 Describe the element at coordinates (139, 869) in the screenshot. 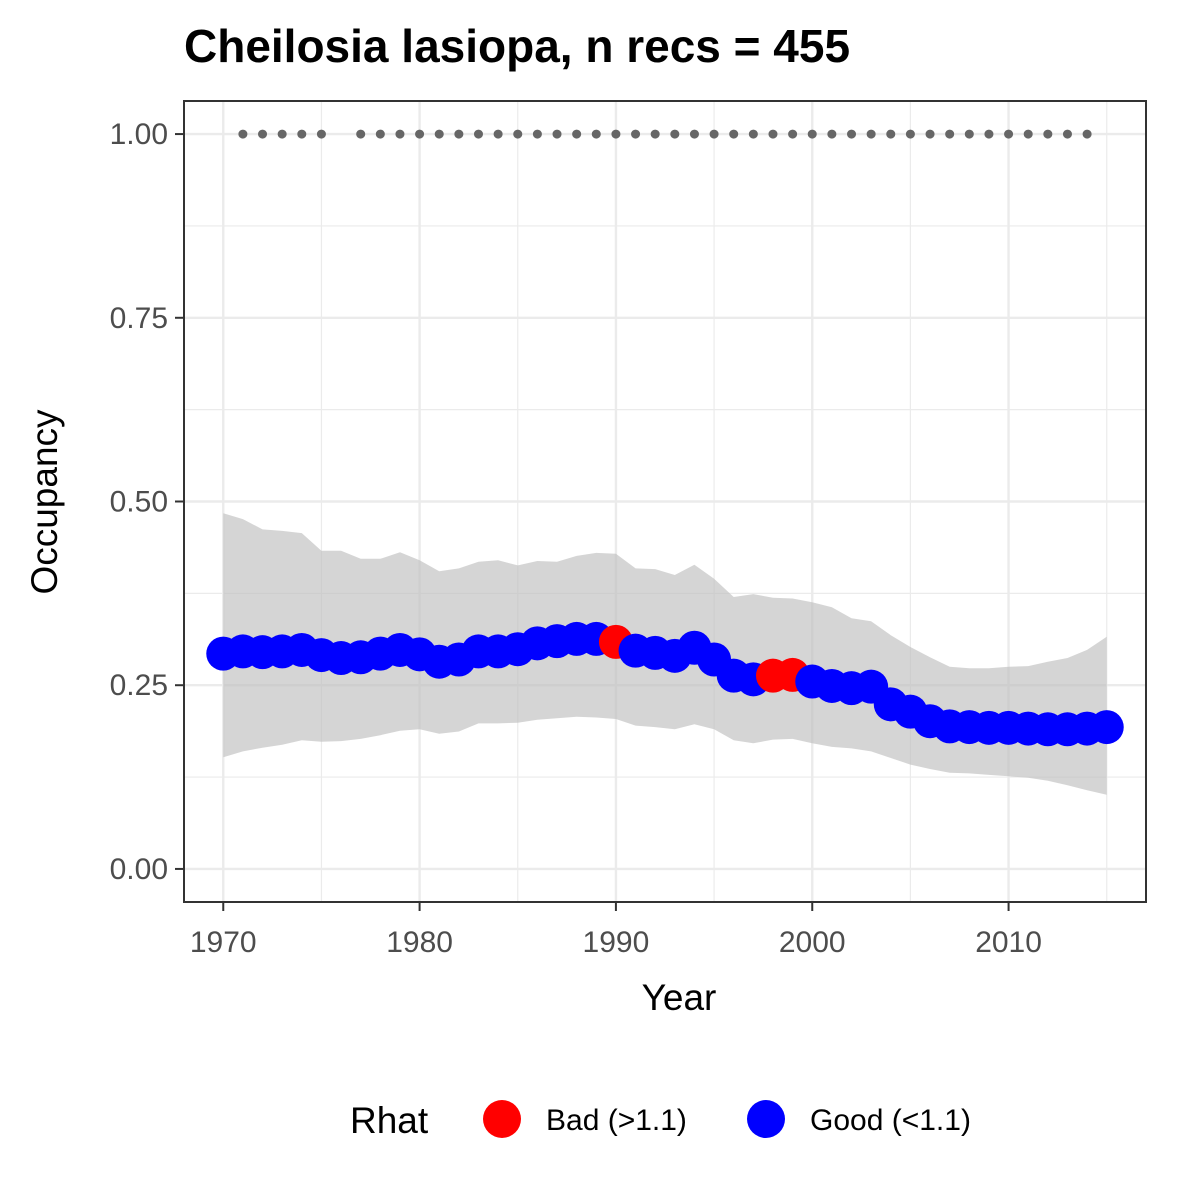

I see `y-tick-label: 0.00` at that location.